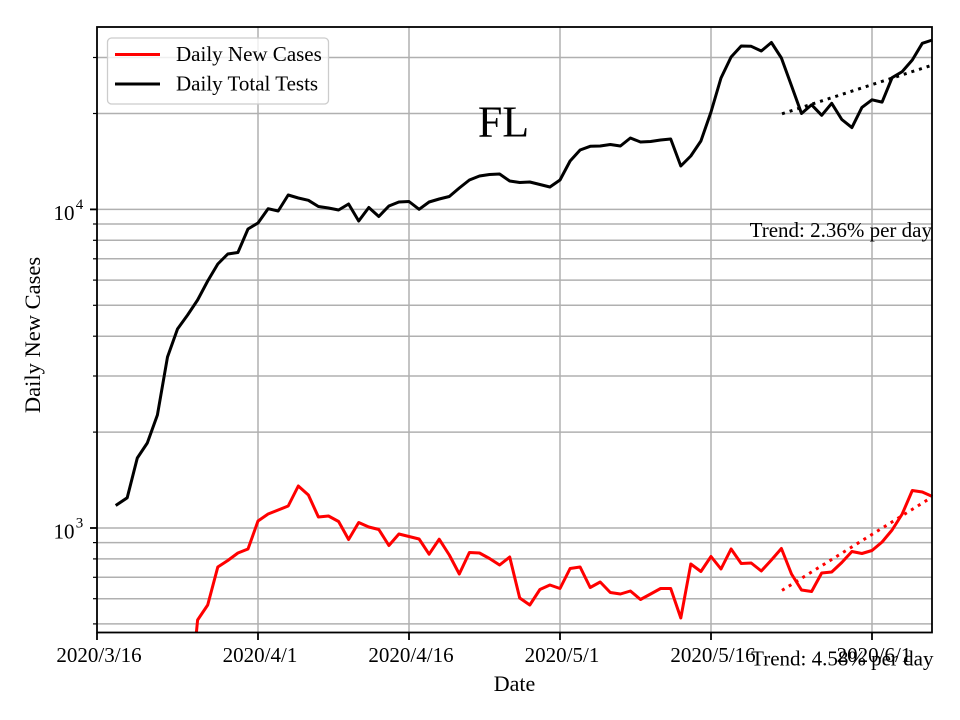 The width and height of the screenshot is (960, 720). What do you see at coordinates (874, 655) in the screenshot?
I see `svg-text: 2020/6/1` at bounding box center [874, 655].